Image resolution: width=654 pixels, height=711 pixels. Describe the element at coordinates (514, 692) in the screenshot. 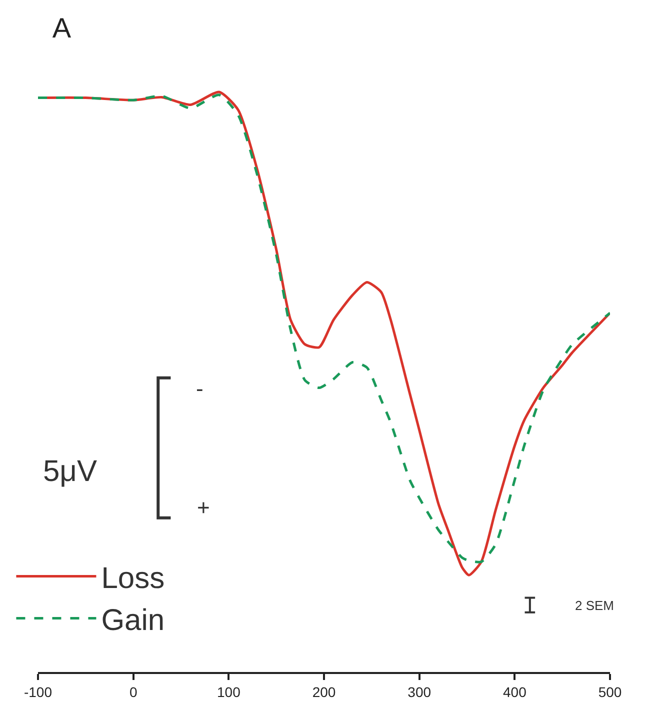

I see `x-tick-label: 400` at that location.